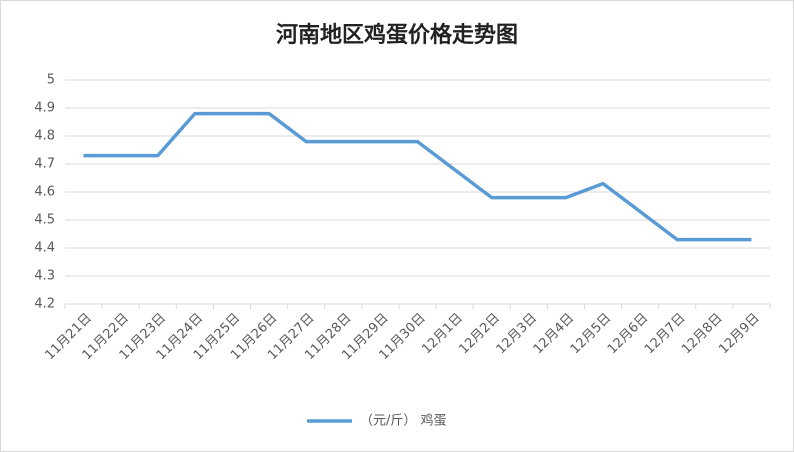  I want to click on y-tick-label: 4.8, so click(44, 136).